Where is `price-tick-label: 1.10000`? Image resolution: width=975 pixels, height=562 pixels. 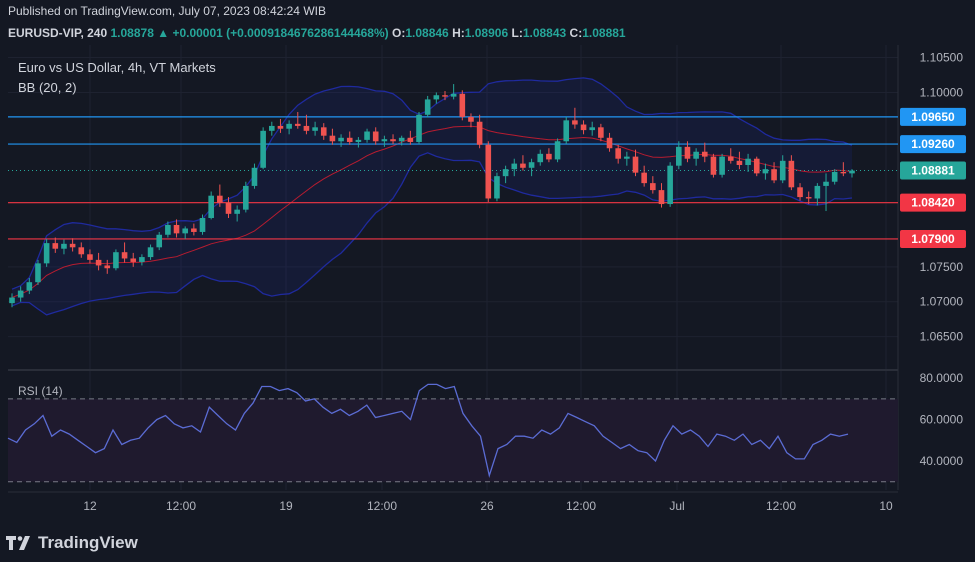 price-tick-label: 1.10000 is located at coordinates (942, 92).